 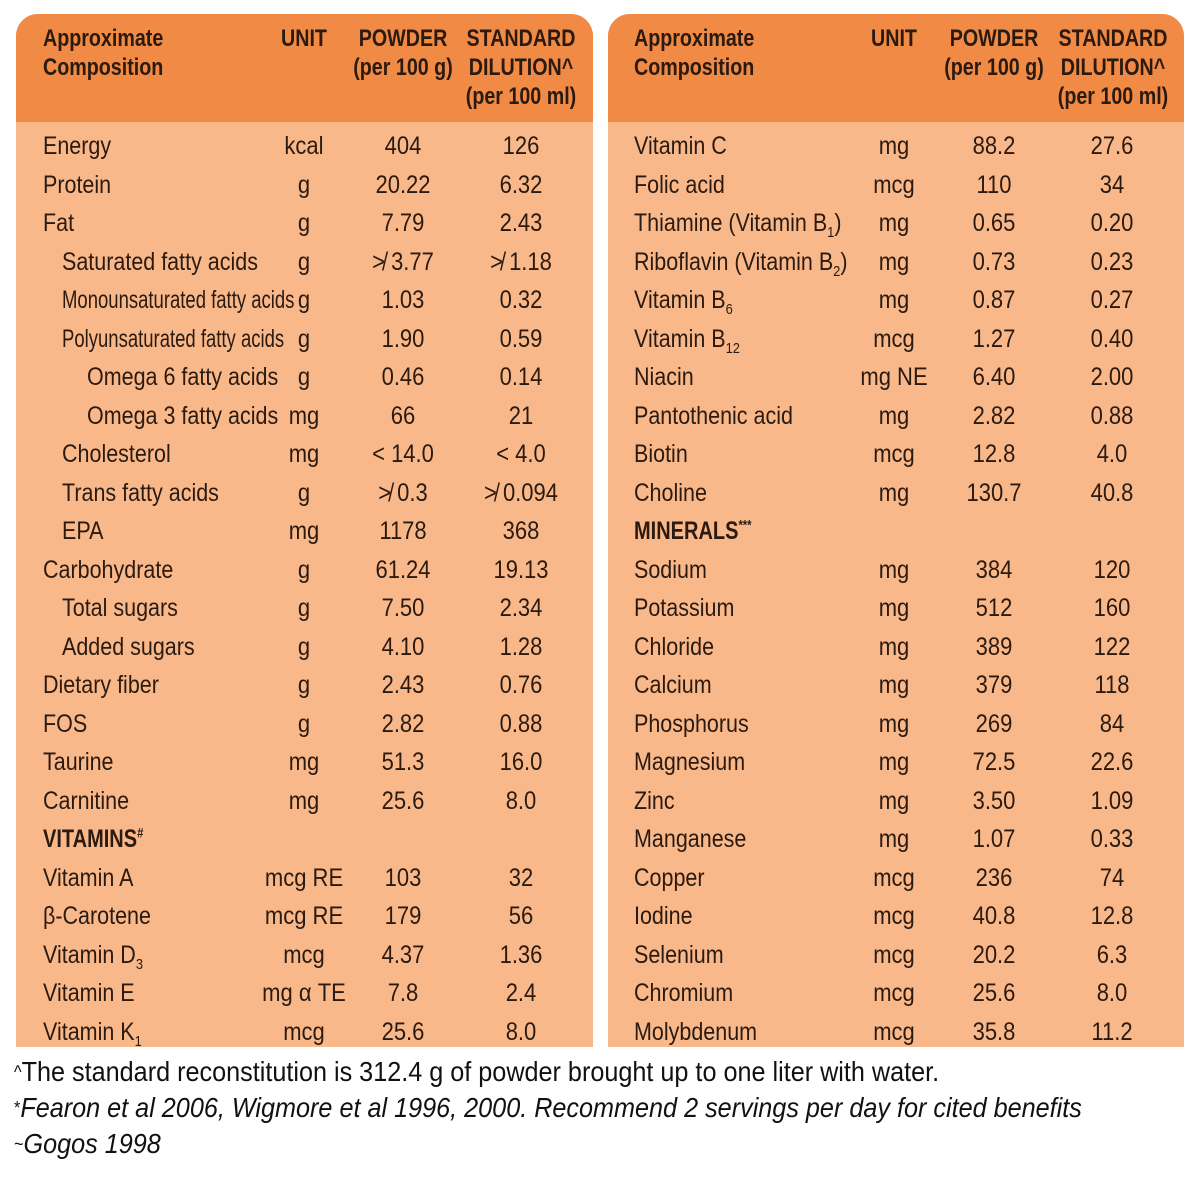 I want to click on nutrient-name: Potassium, so click(x=684, y=608).